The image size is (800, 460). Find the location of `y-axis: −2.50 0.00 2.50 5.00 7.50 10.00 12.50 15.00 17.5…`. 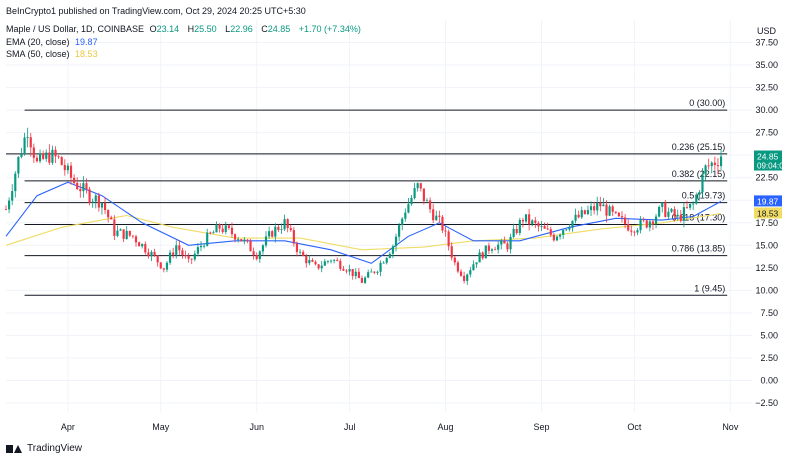

y-axis: −2.50 0.00 2.50 5.00 7.50 10.00 12.50 15.00 17.5… is located at coordinates (766, 223).